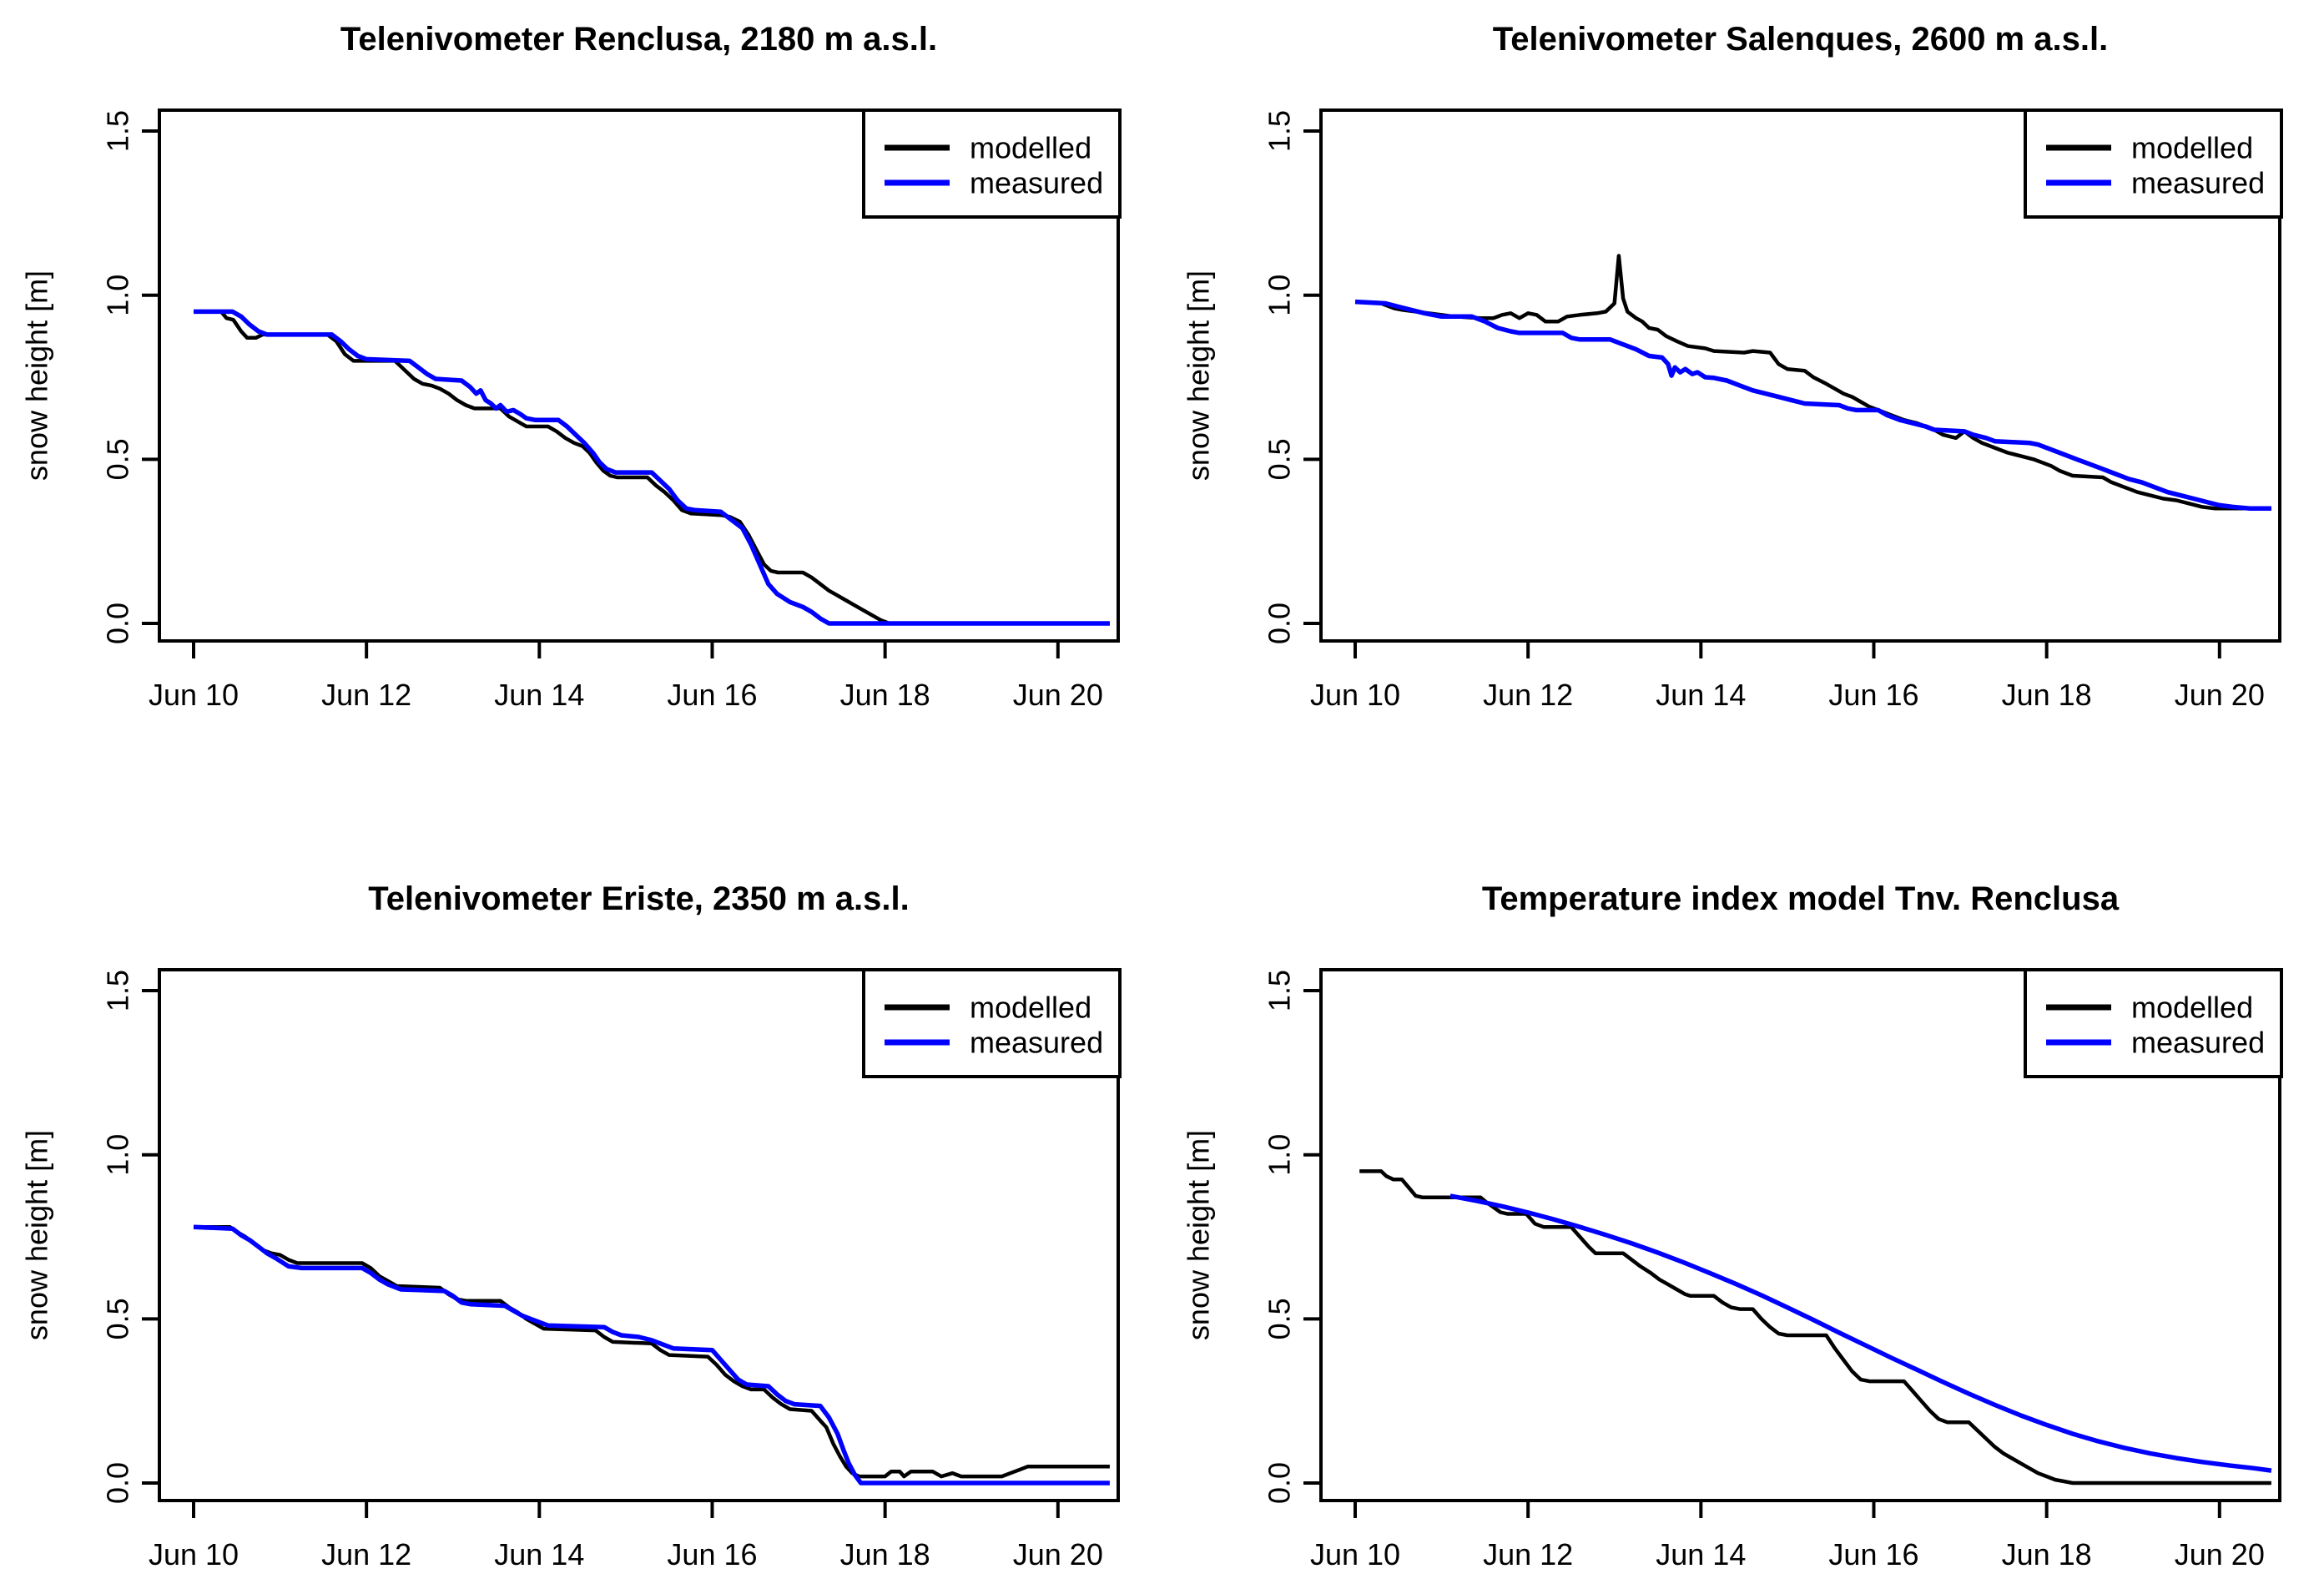  Describe the element at coordinates (1801, 898) in the screenshot. I see `chart-title: Temperature index model Tnv. Renclusa` at that location.